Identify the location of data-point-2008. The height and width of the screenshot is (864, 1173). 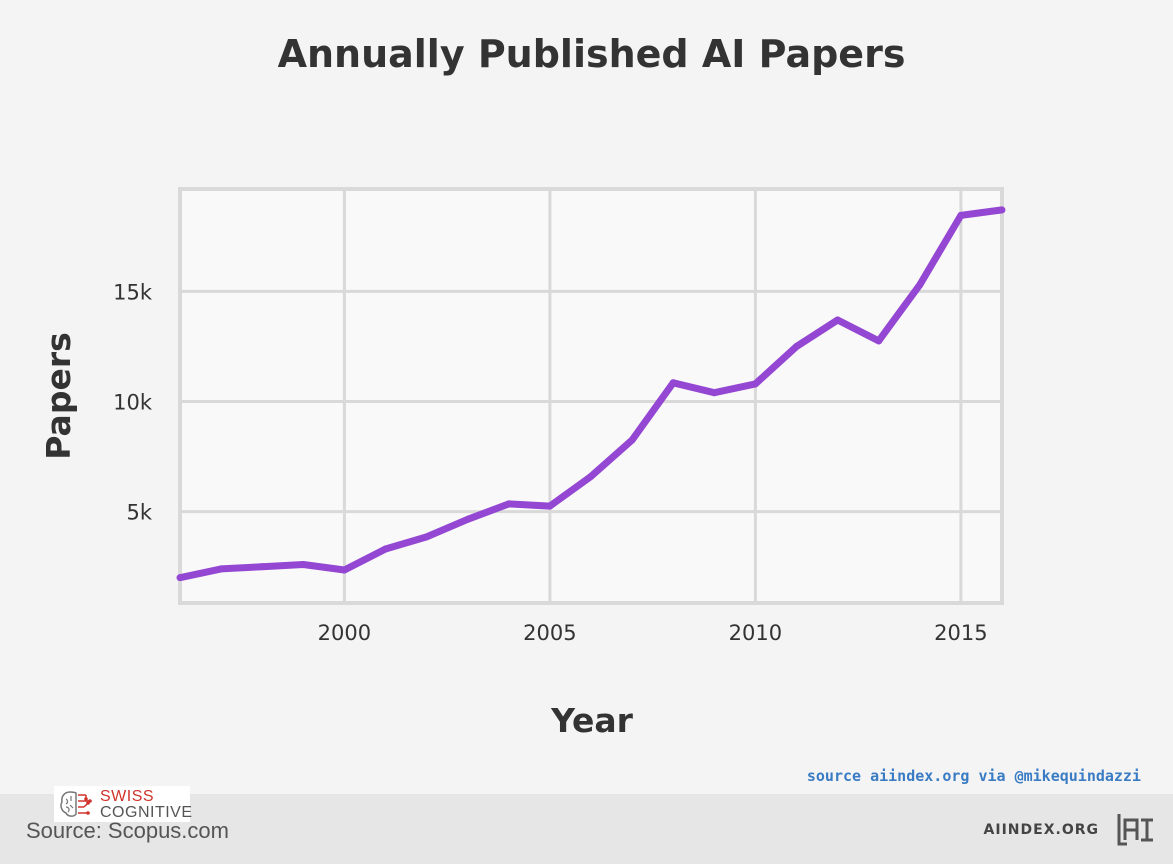
(673, 383).